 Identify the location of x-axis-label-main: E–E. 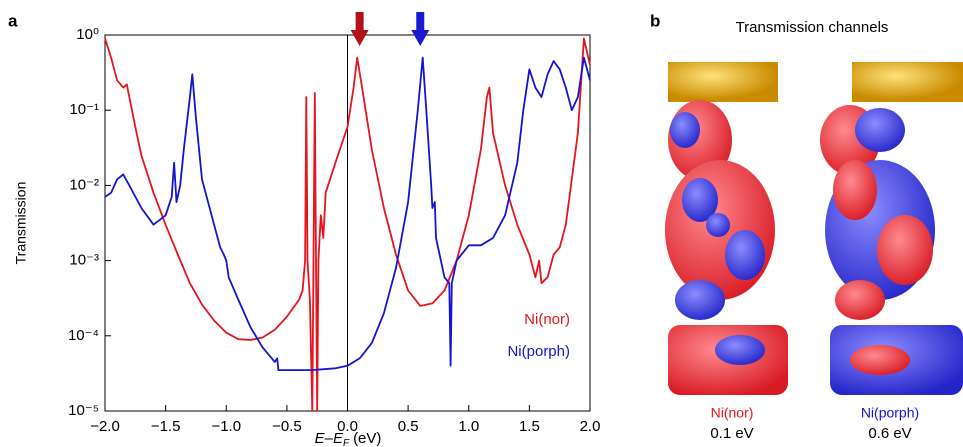
(329, 438).